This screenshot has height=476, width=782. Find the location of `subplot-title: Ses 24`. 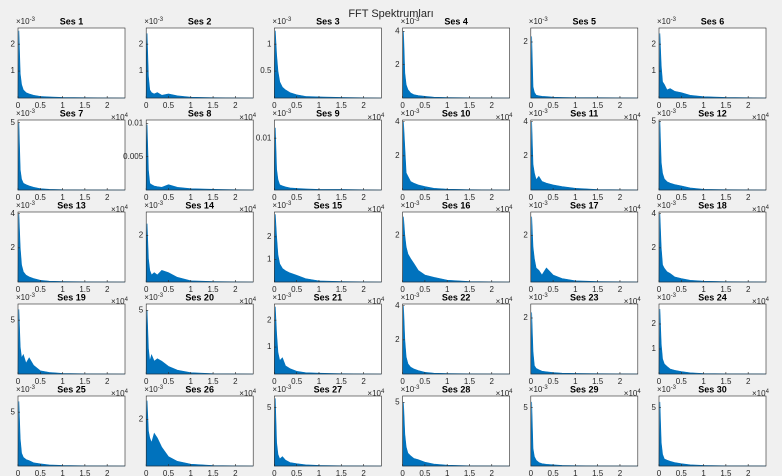

subplot-title: Ses 24 is located at coordinates (712, 297).